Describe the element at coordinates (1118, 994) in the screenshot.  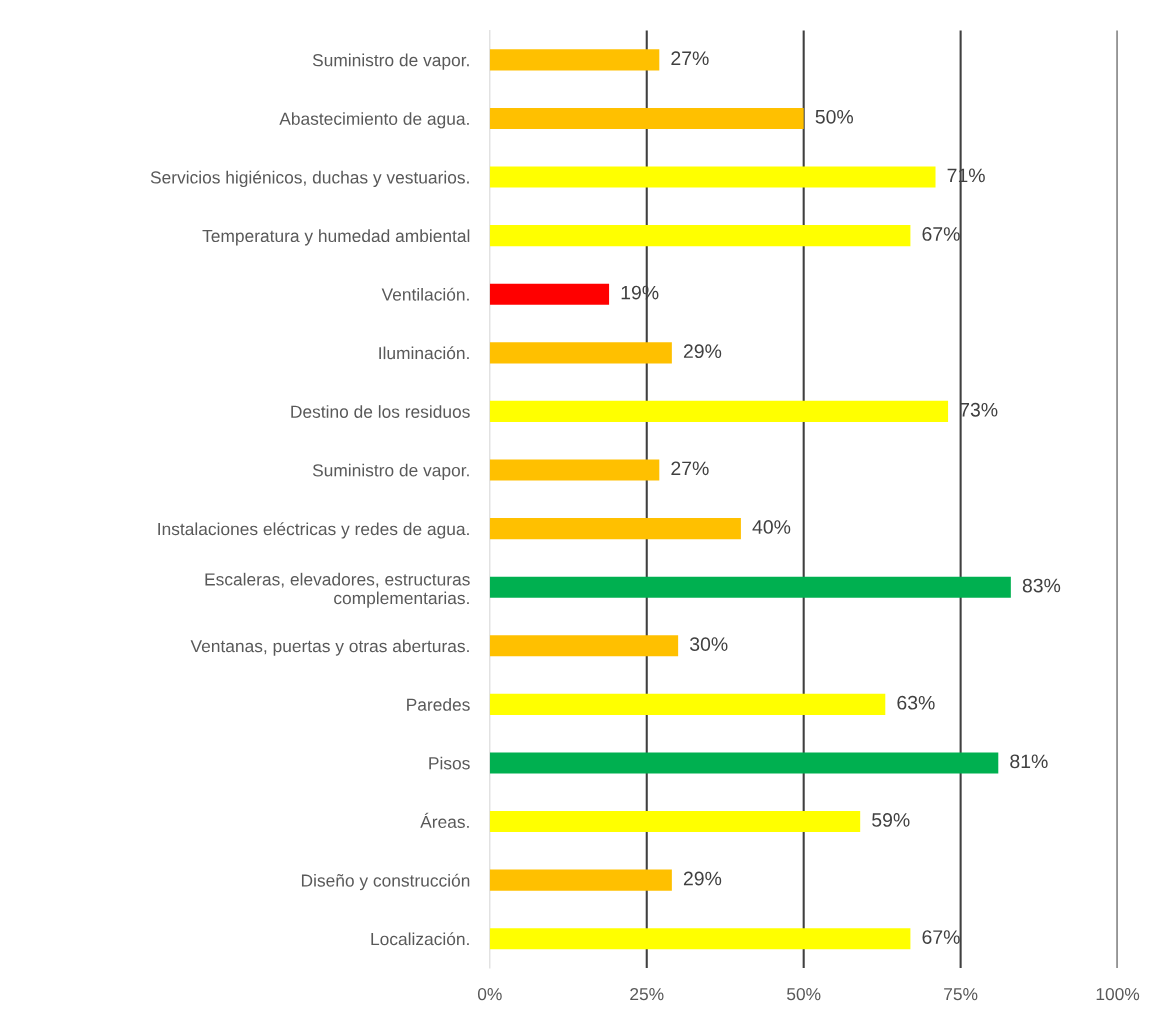
I see `x-tick-label: 100%` at that location.